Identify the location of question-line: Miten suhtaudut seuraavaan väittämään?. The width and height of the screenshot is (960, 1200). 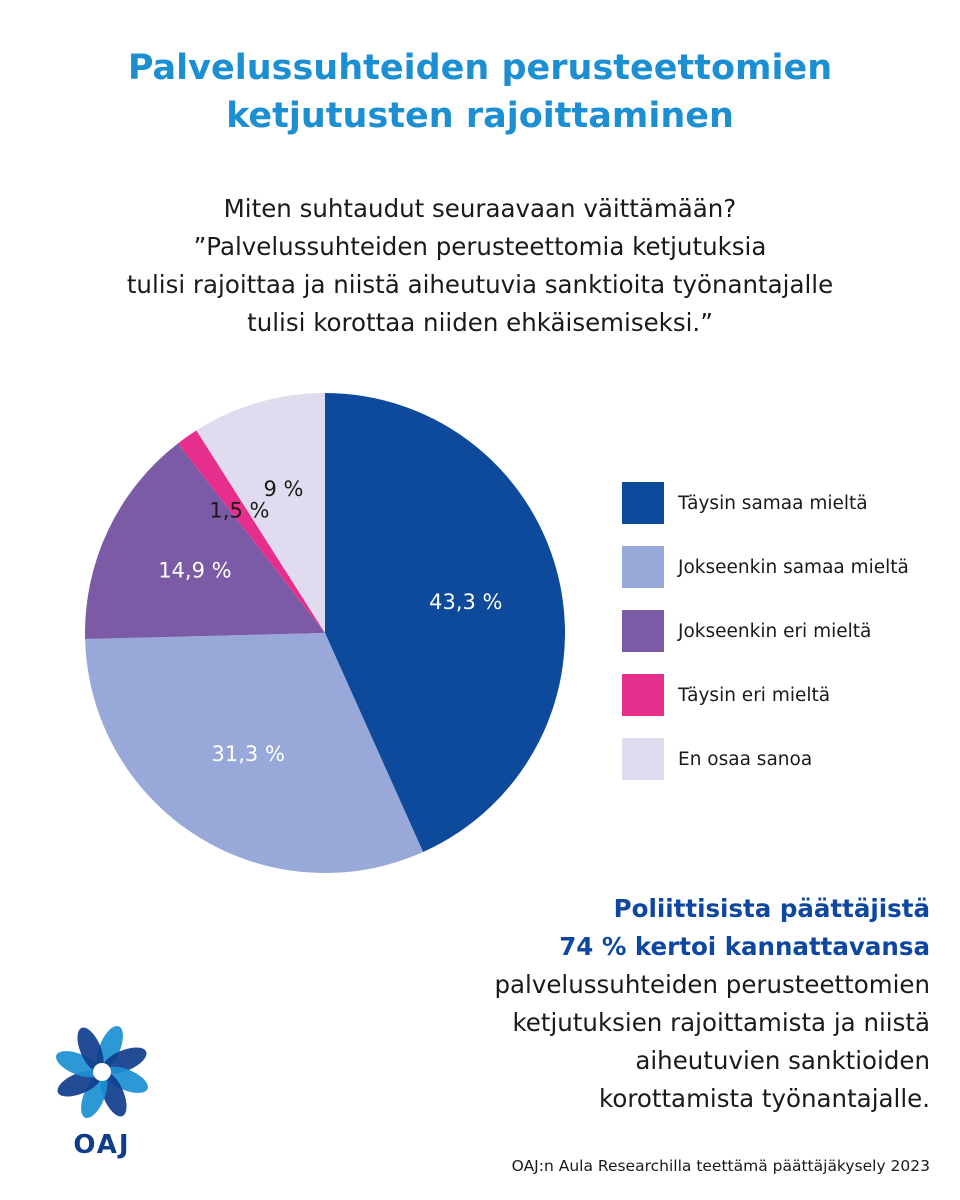
(480, 208).